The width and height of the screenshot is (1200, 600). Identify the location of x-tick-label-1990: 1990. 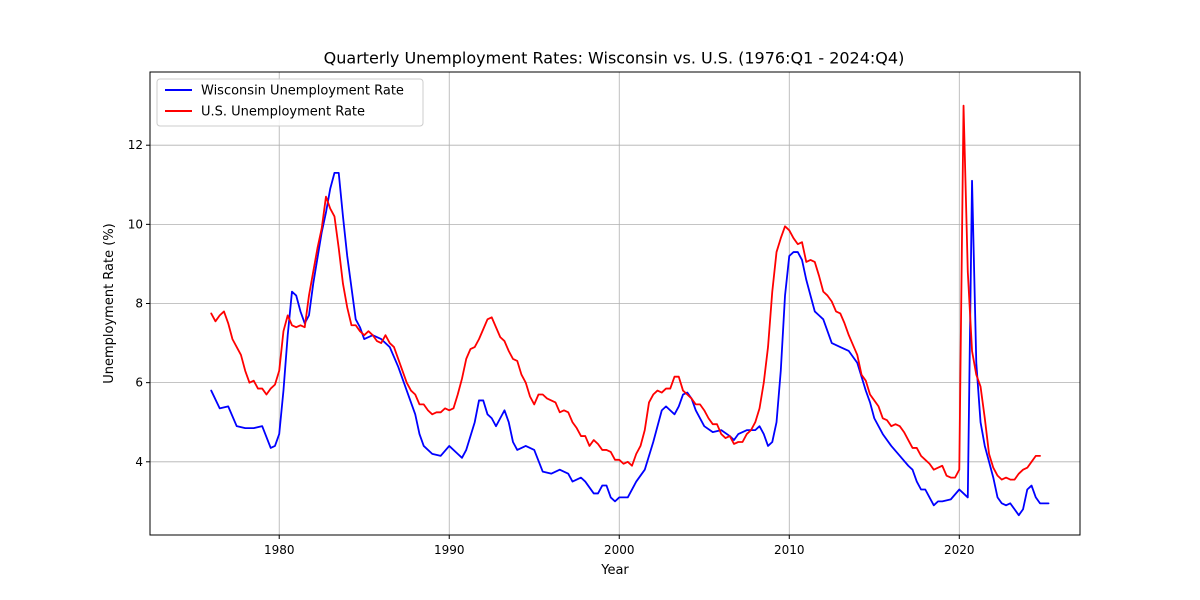
(449, 550).